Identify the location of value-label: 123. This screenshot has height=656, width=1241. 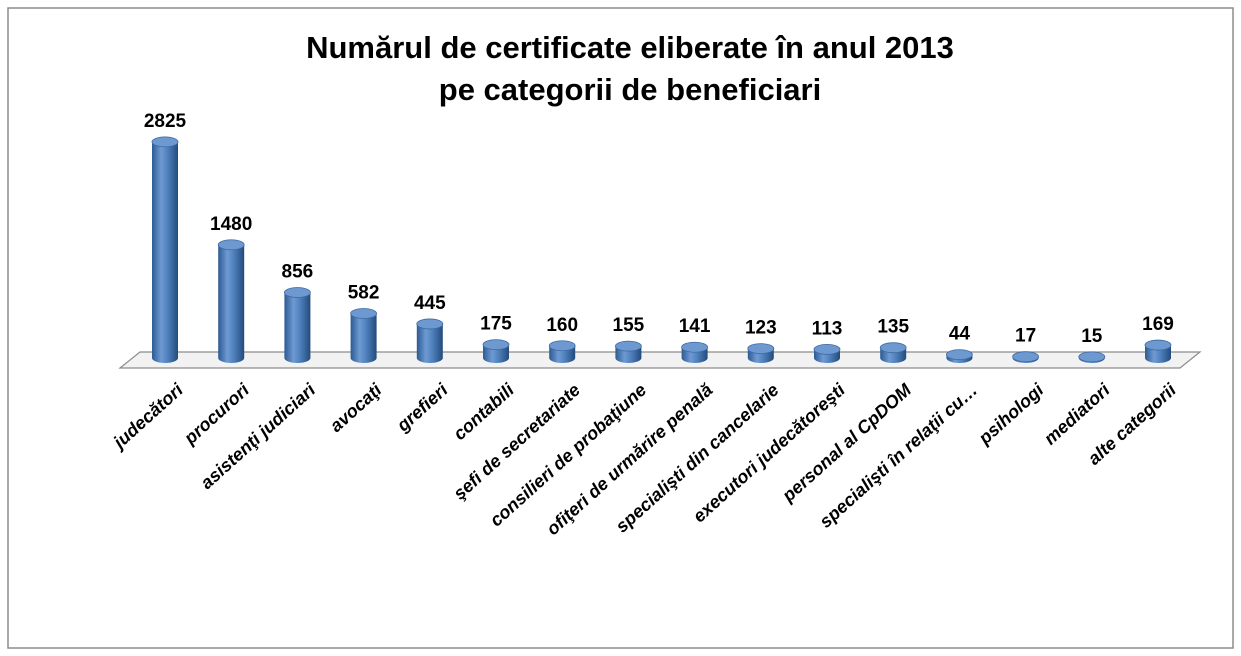
(761, 328).